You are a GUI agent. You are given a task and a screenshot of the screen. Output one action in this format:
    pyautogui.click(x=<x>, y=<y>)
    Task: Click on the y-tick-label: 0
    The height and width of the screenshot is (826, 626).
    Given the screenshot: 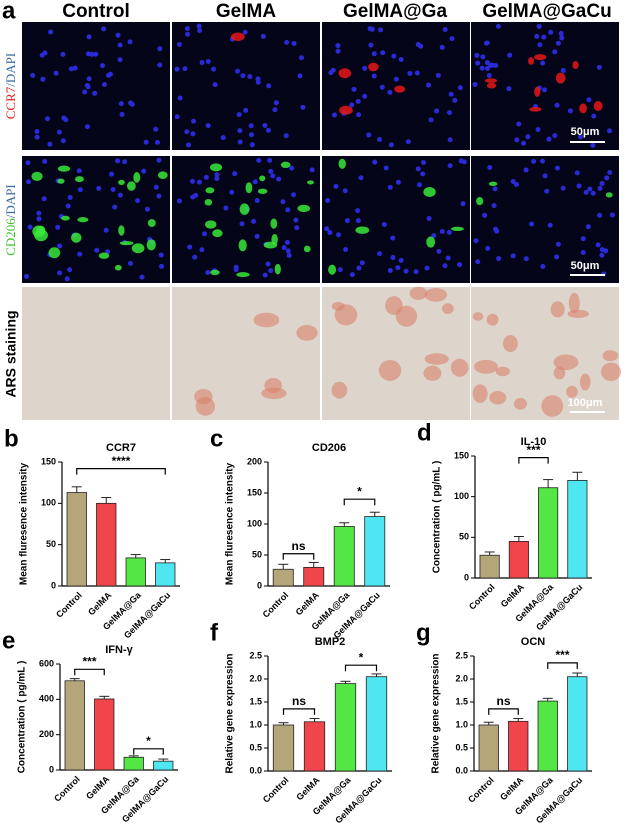 What is the action you would take?
    pyautogui.click(x=53, y=585)
    